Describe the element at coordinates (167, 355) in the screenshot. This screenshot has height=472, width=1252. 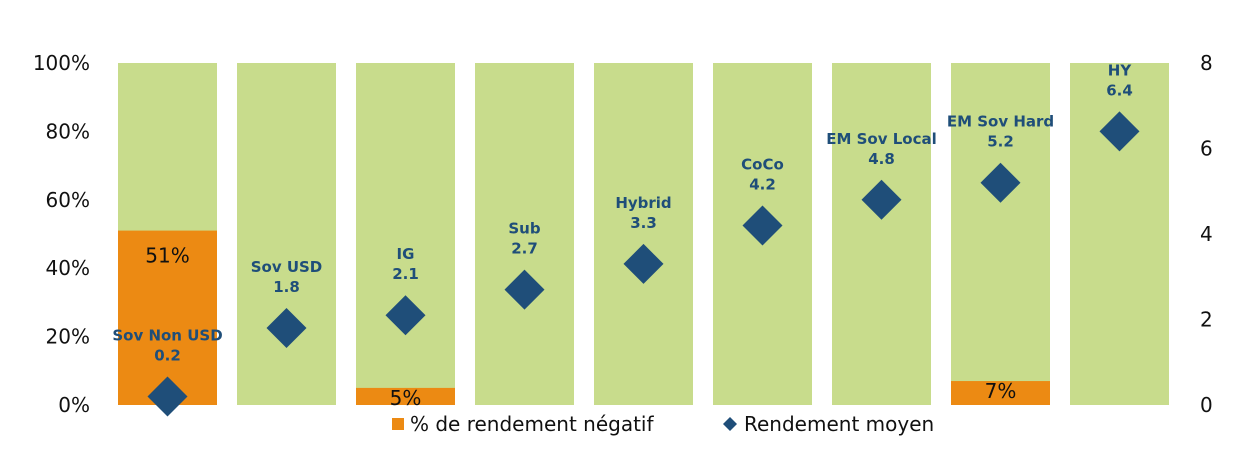
I see `average-yield-label: 0.2` at that location.